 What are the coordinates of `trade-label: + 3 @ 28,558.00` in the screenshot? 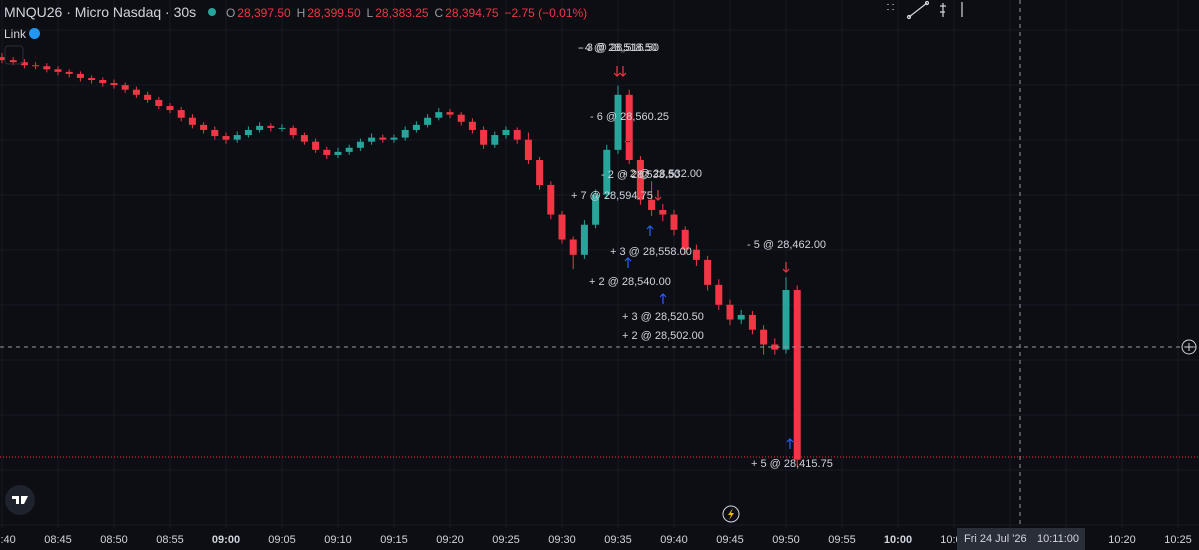 It's located at (651, 252).